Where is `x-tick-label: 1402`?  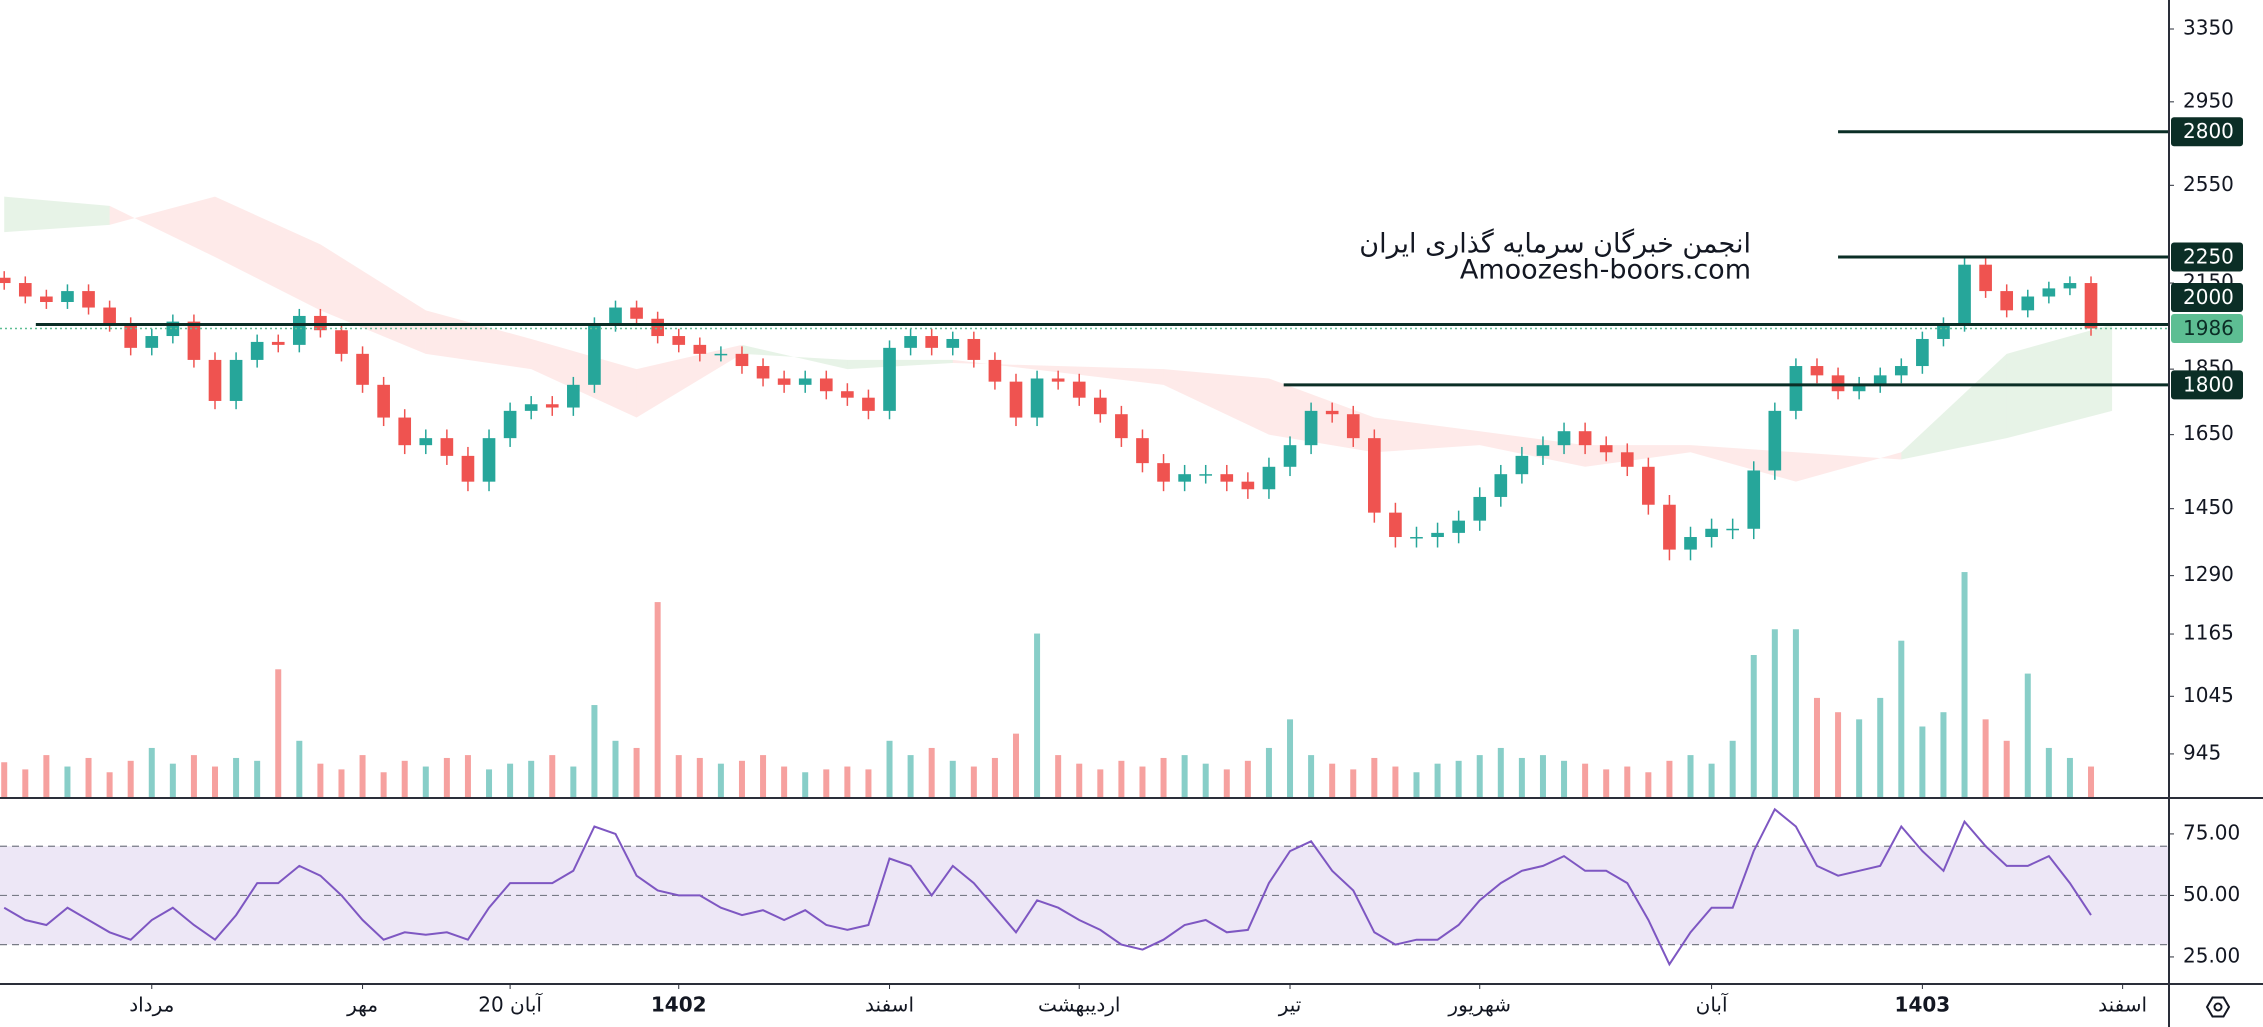
x-tick-label: 1402 is located at coordinates (679, 1005).